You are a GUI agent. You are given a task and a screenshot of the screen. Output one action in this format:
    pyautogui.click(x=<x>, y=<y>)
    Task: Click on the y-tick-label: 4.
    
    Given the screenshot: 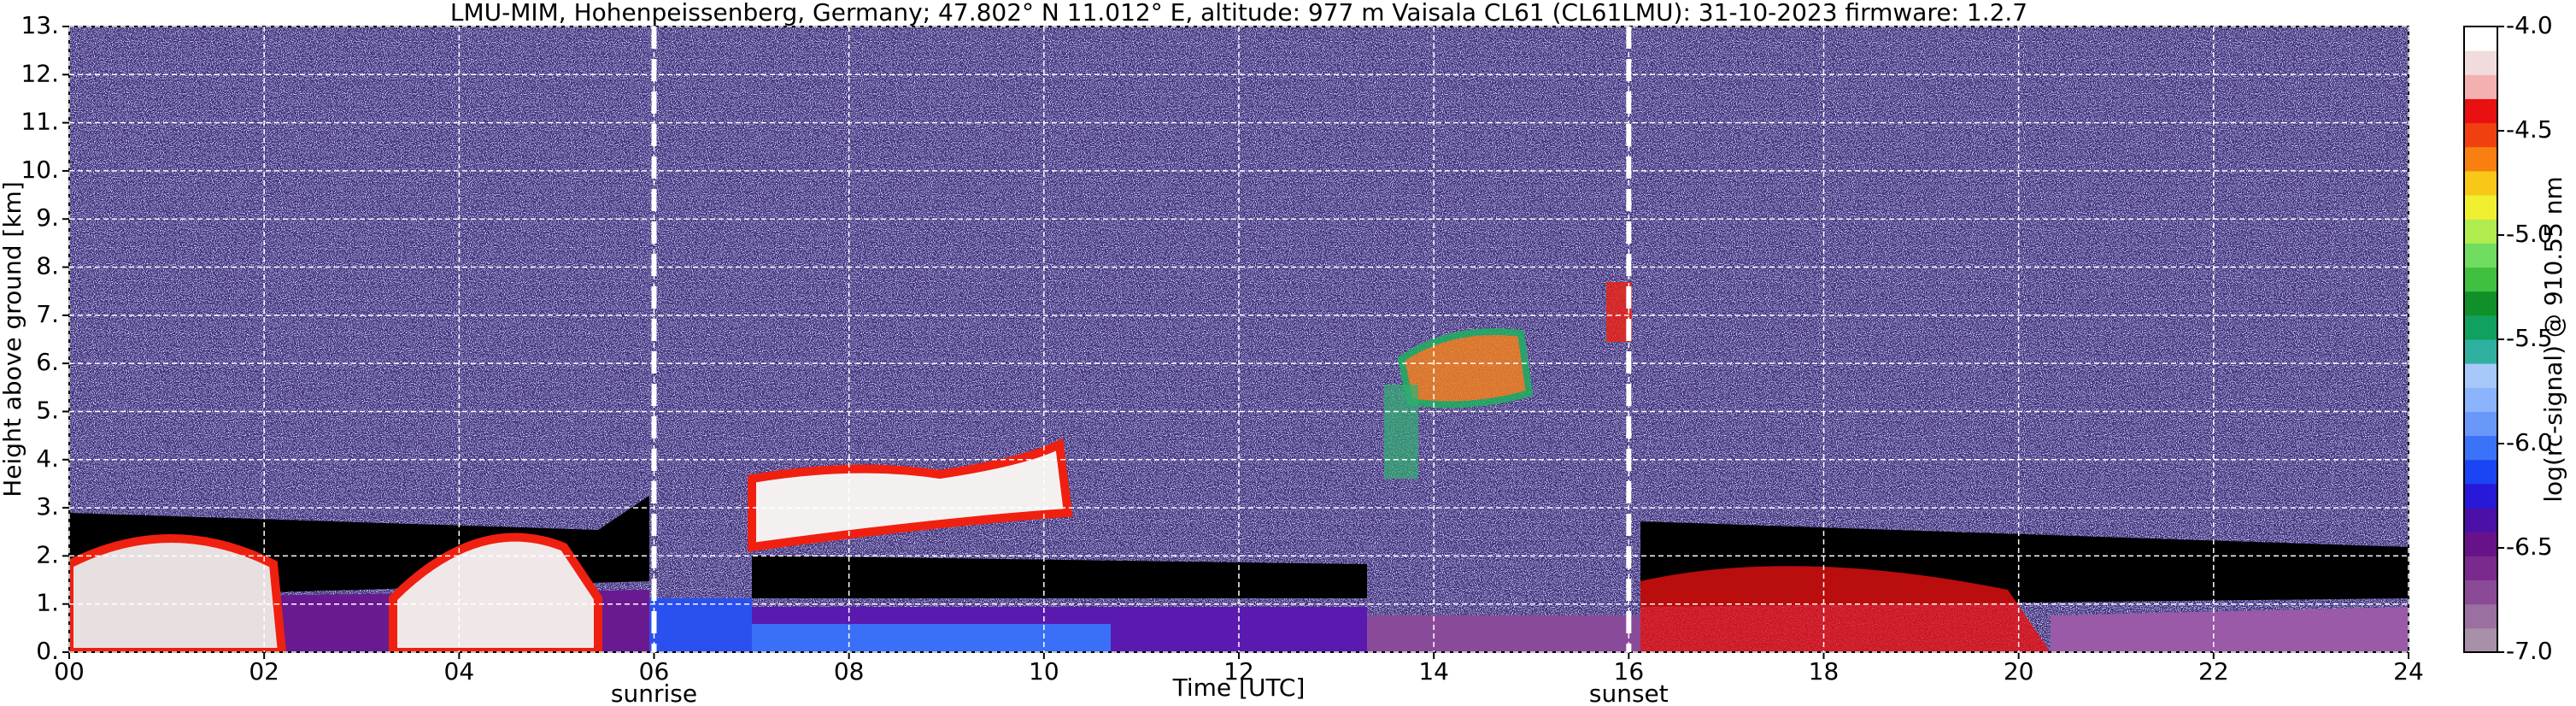 What is the action you would take?
    pyautogui.click(x=47, y=458)
    